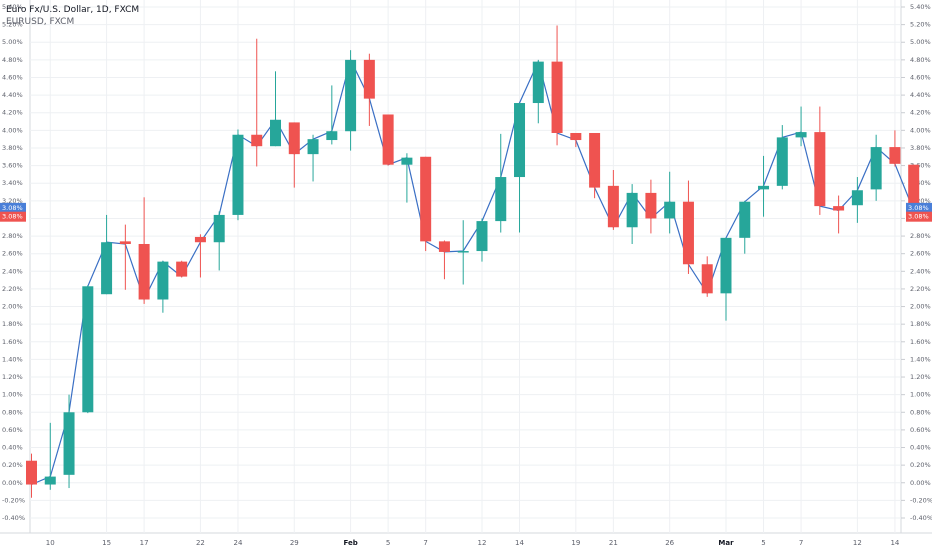  I want to click on price-marker-right-red-label: 3.08%, so click(918, 217).